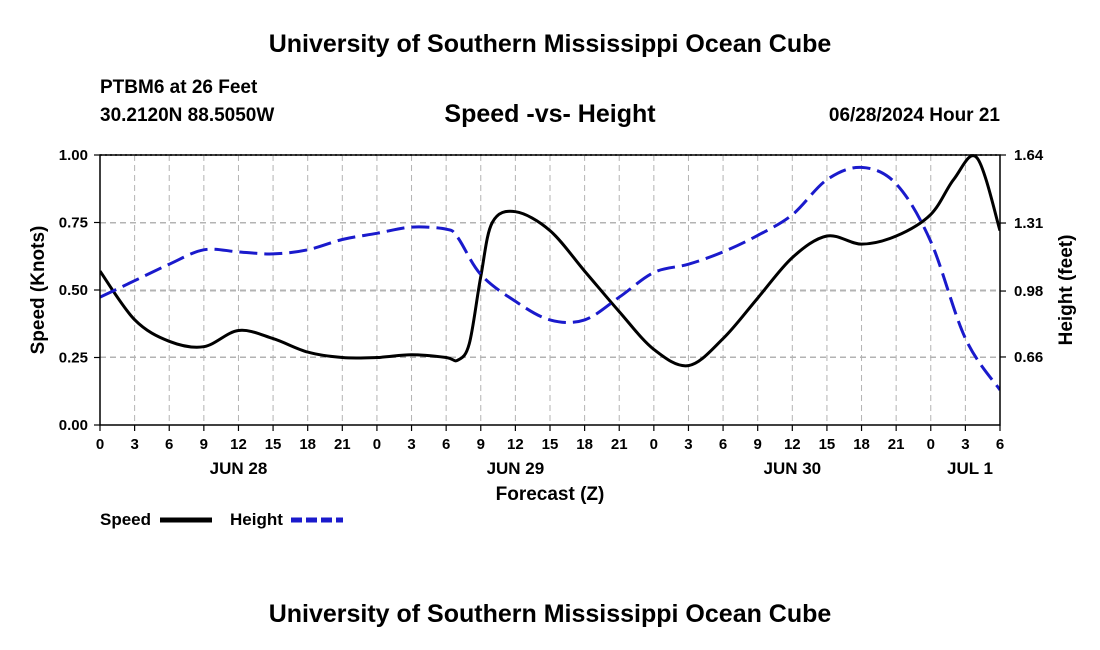 This screenshot has height=650, width=1100. I want to click on day-label: JUL 1, so click(970, 468).